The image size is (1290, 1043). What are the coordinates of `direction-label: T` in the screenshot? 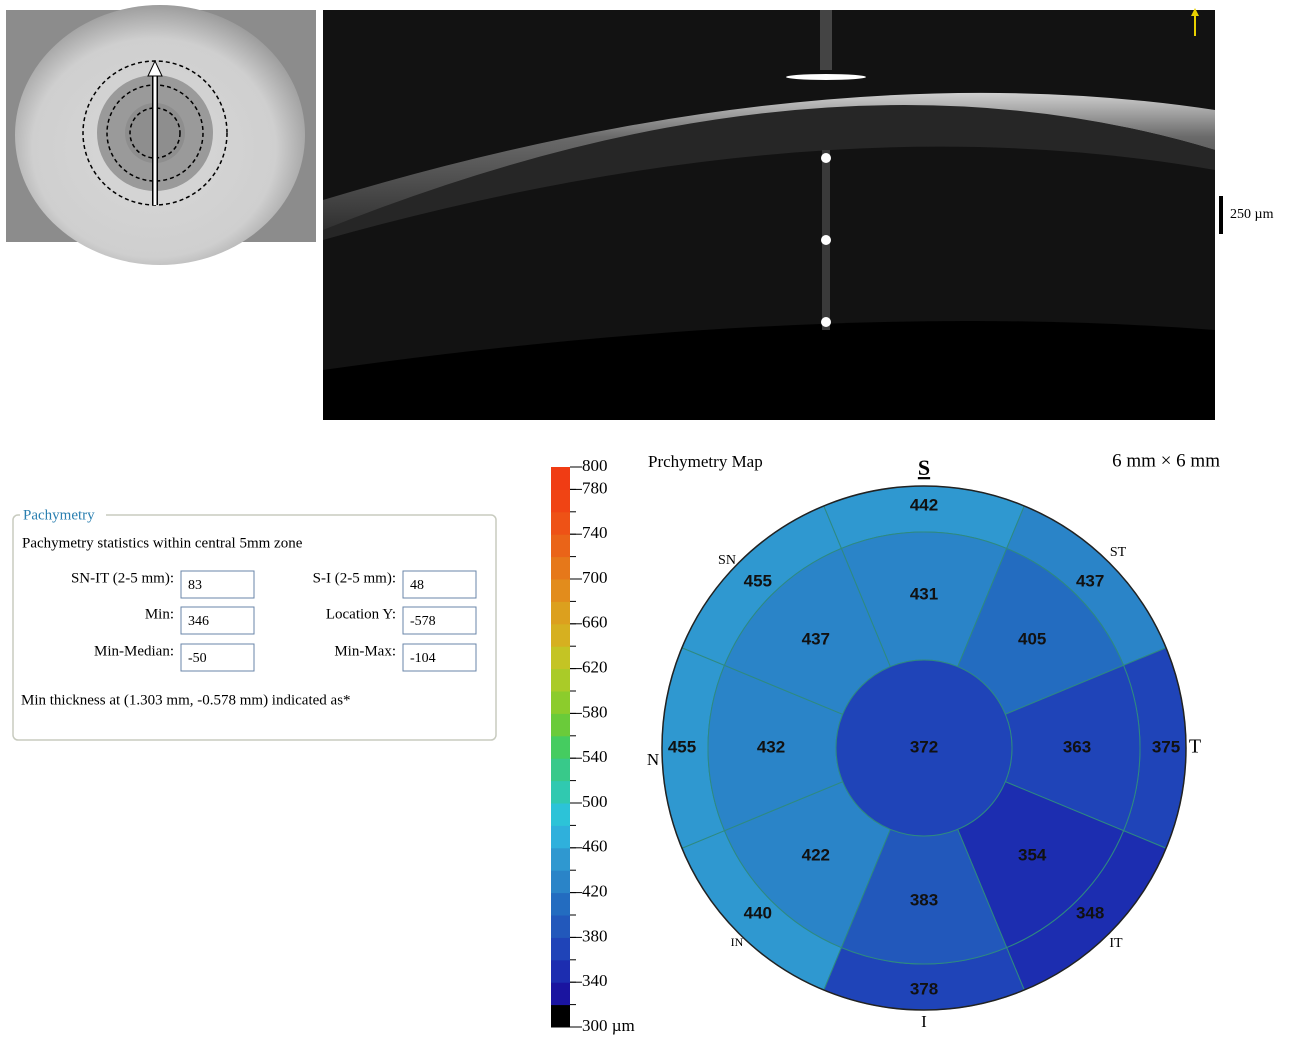 It's located at (1195, 747).